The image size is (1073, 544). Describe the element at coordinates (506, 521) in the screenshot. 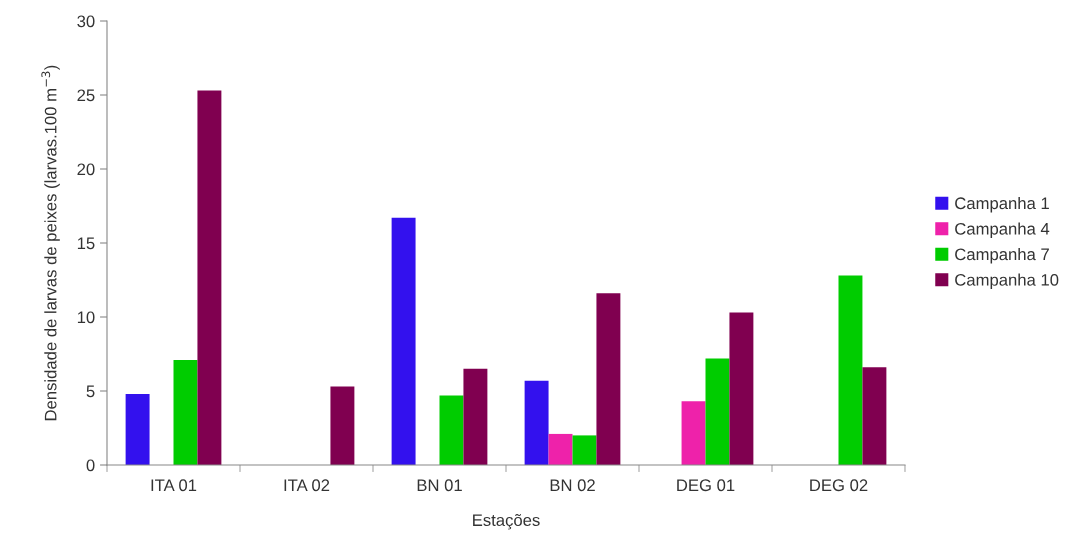

I see `x-axis-title: Estações` at that location.